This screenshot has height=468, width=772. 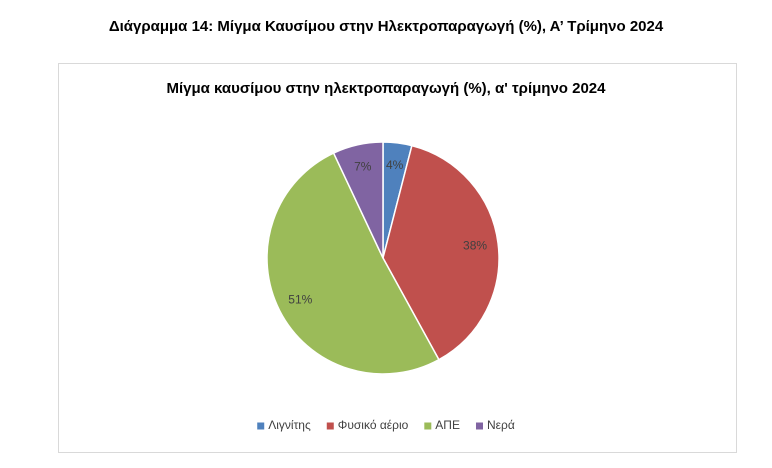 What do you see at coordinates (501, 425) in the screenshot?
I see `legend-label: Νερά` at bounding box center [501, 425].